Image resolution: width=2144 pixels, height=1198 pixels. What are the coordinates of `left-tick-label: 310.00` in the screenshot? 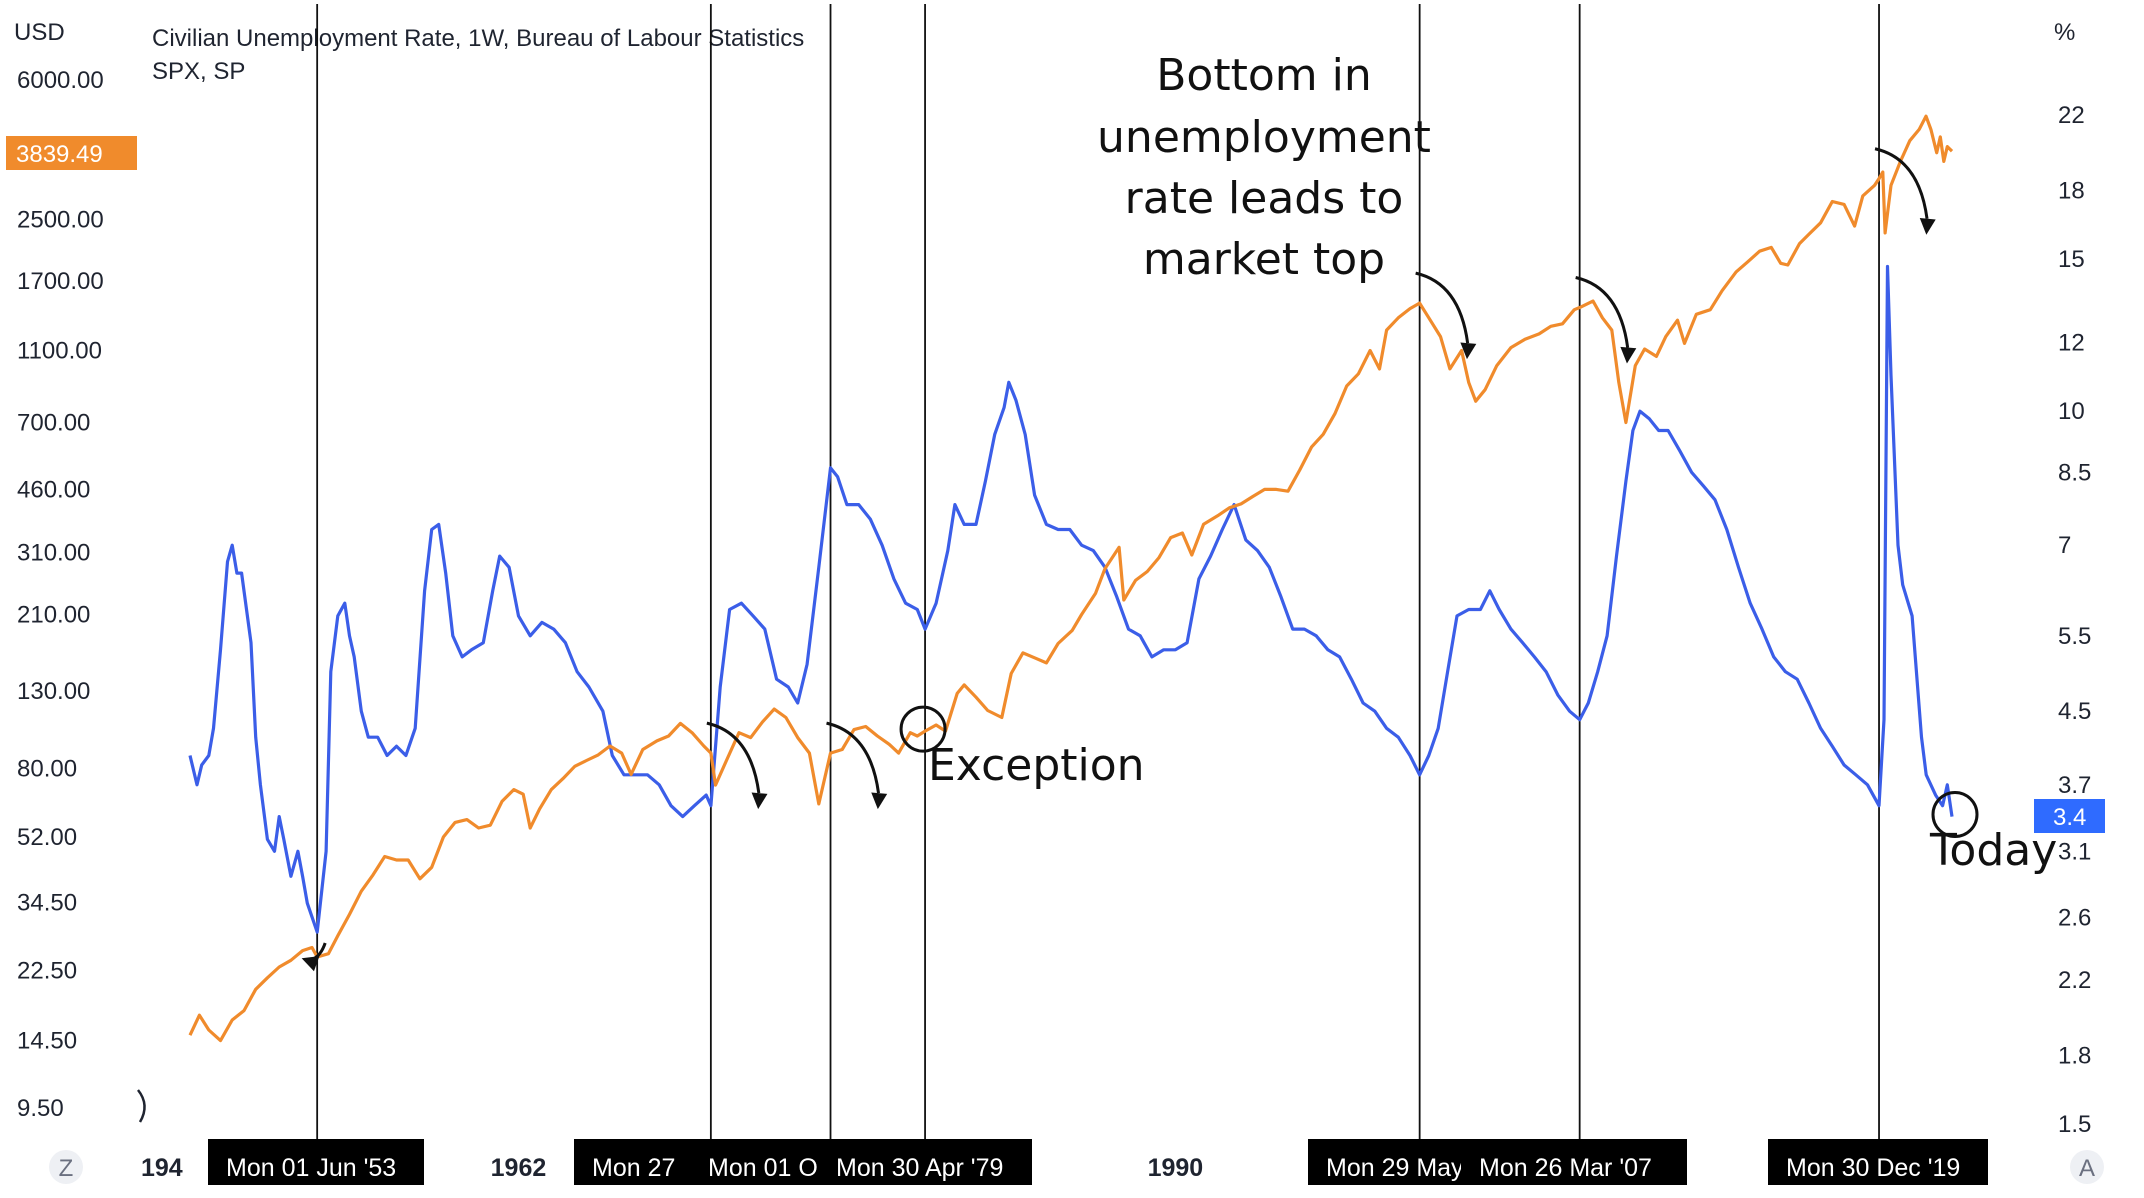 It's located at (53, 552).